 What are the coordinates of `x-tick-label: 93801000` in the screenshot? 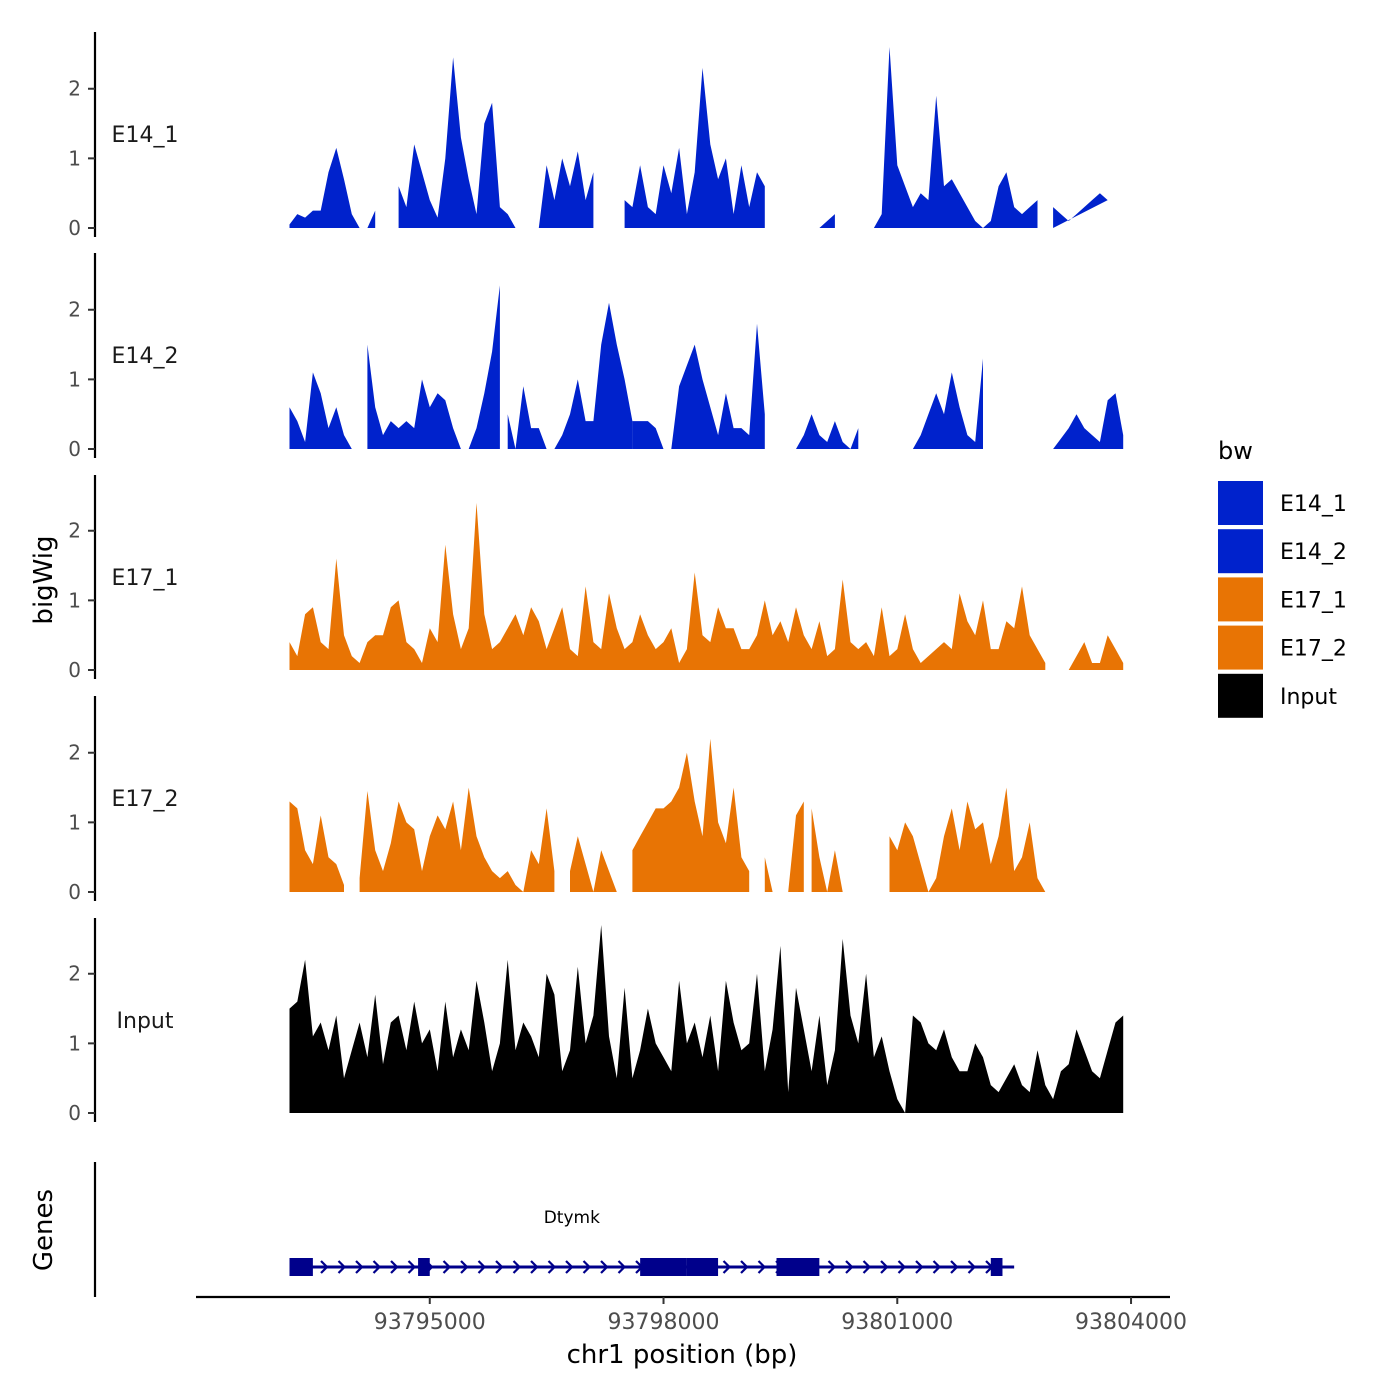 It's located at (897, 1322).